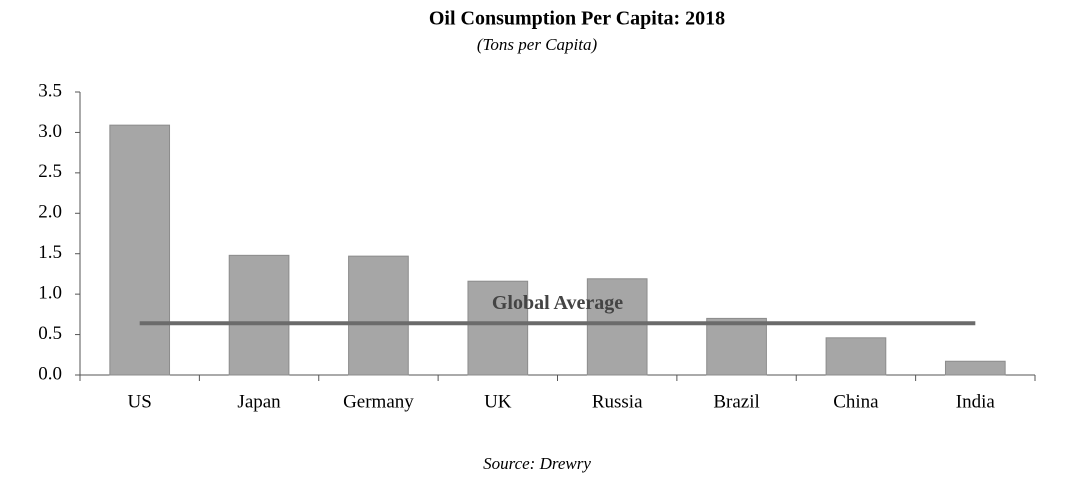  What do you see at coordinates (50, 90) in the screenshot?
I see `y-tick-label: 3.5` at bounding box center [50, 90].